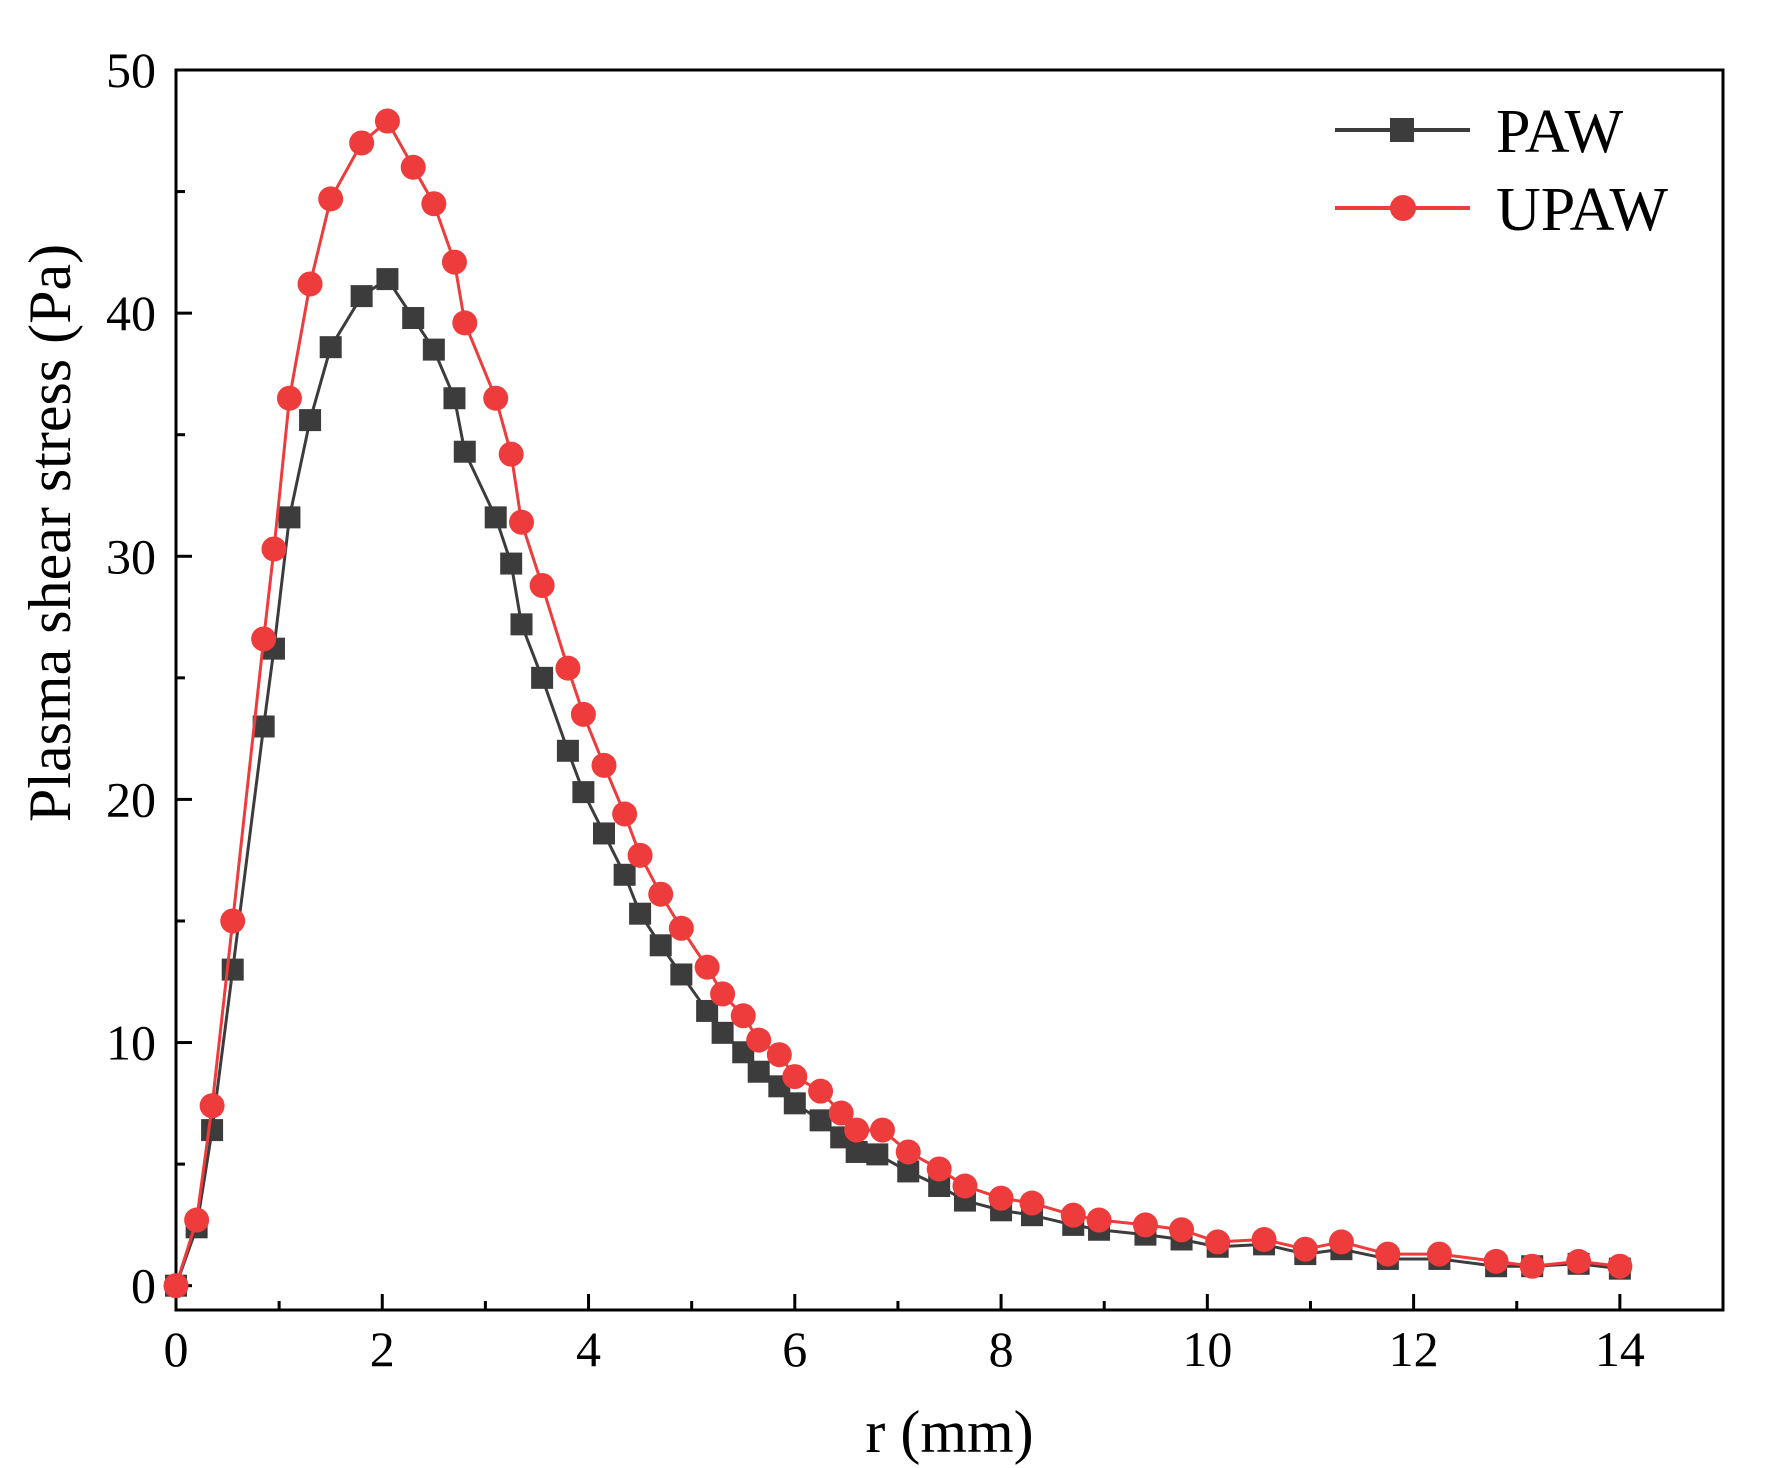 The image size is (1774, 1468). I want to click on legend-marker-upaw, so click(1403, 208).